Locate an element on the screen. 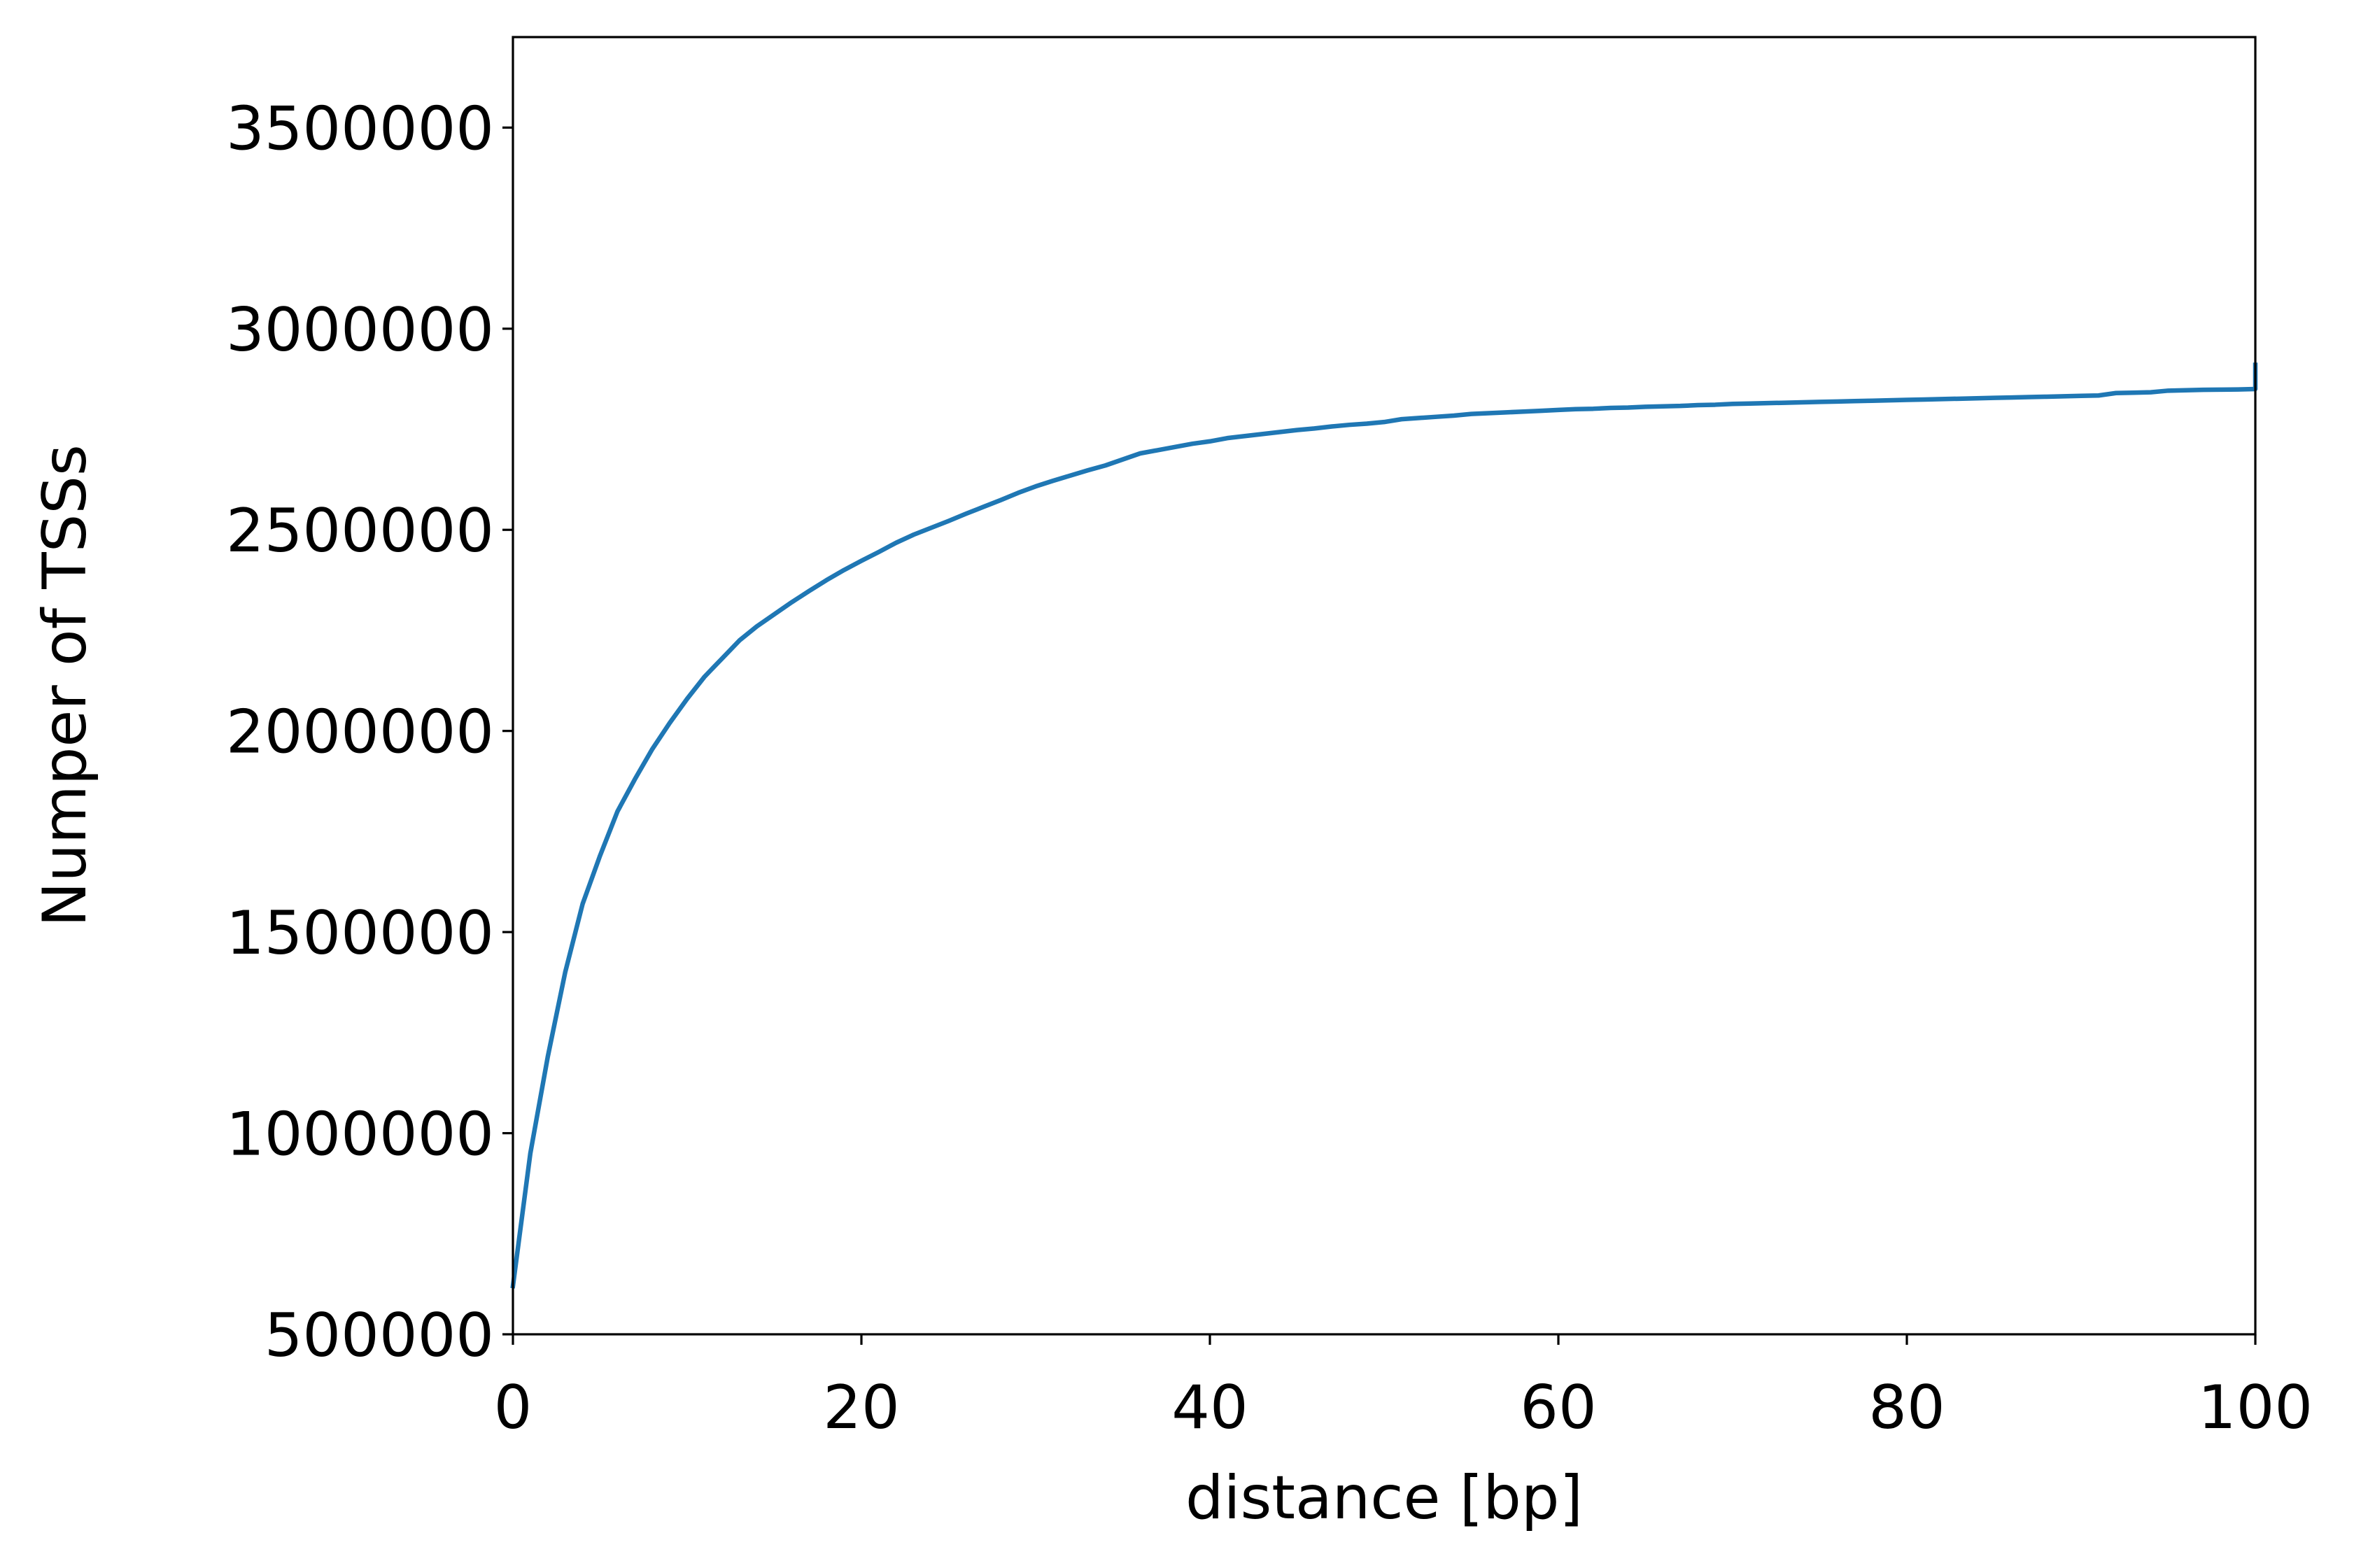 This screenshot has height=1568, width=2354. y-tick-label: 3000000 is located at coordinates (360, 330).